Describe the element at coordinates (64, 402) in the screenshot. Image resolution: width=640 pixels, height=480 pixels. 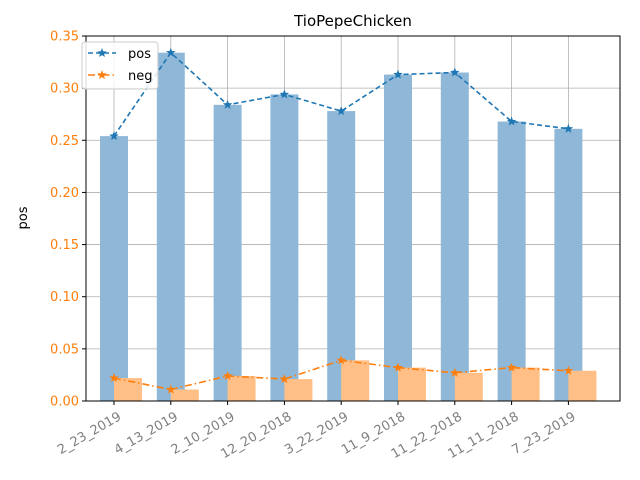
I see `y-tick-label: 0.00` at that location.